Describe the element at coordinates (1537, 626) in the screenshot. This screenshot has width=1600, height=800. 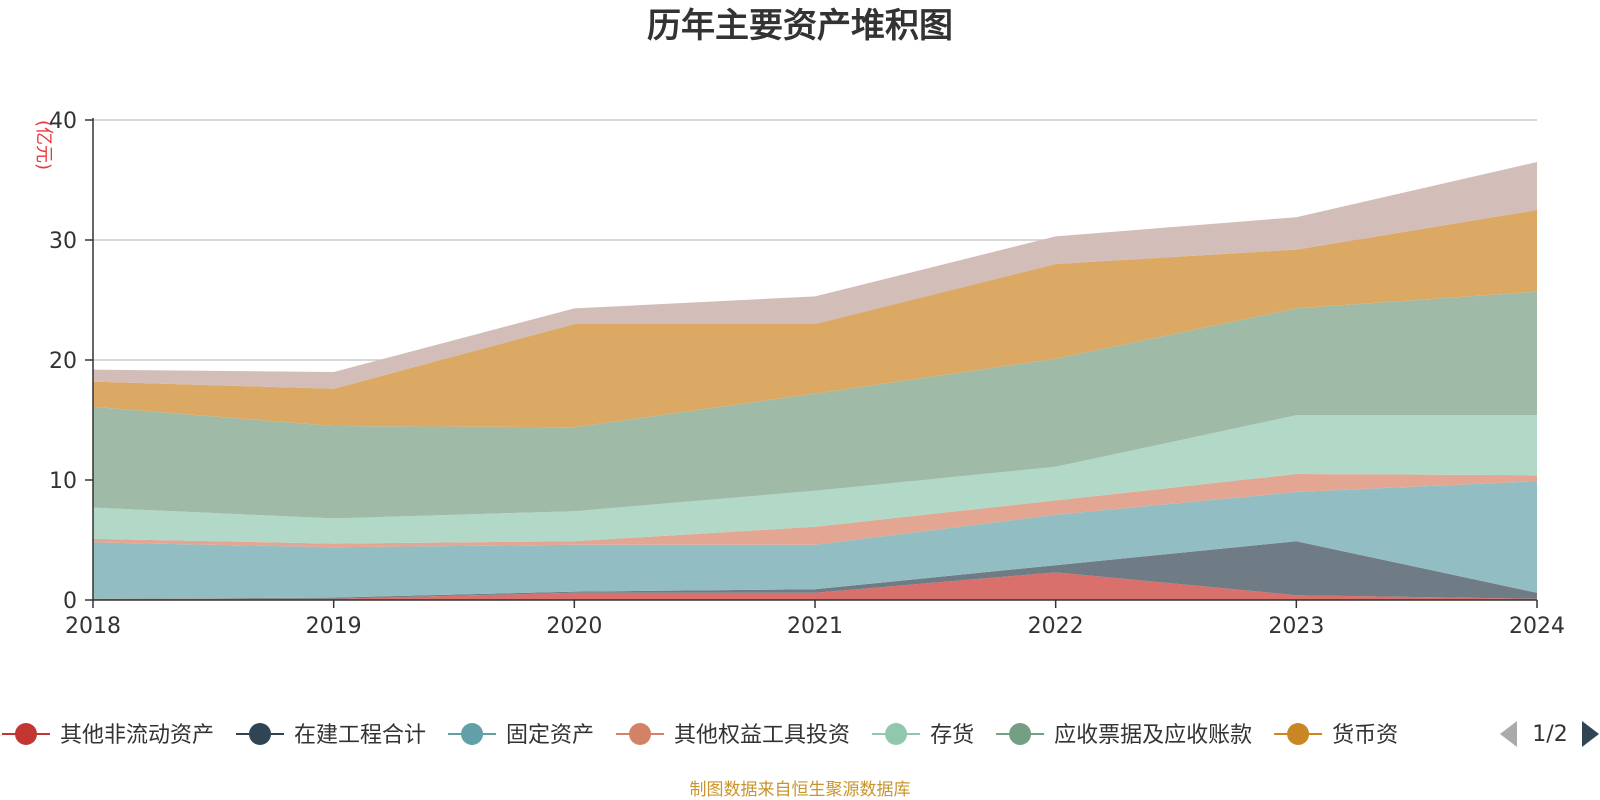
I see `x-tick-label: 2024` at that location.